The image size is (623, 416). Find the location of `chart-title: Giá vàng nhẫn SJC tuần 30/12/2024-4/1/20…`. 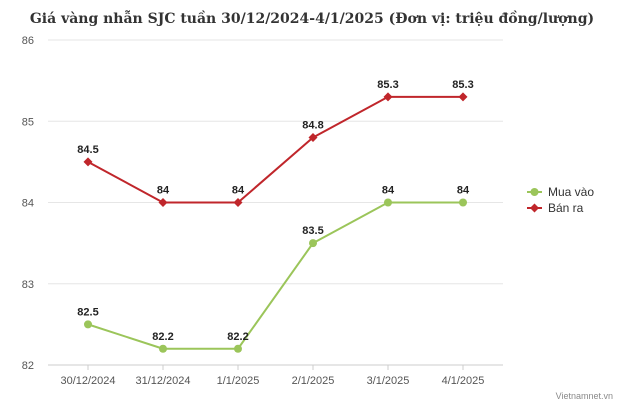

chart-title: Giá vàng nhẫn SJC tuần 30/12/2024-4/1/20… is located at coordinates (312, 18).